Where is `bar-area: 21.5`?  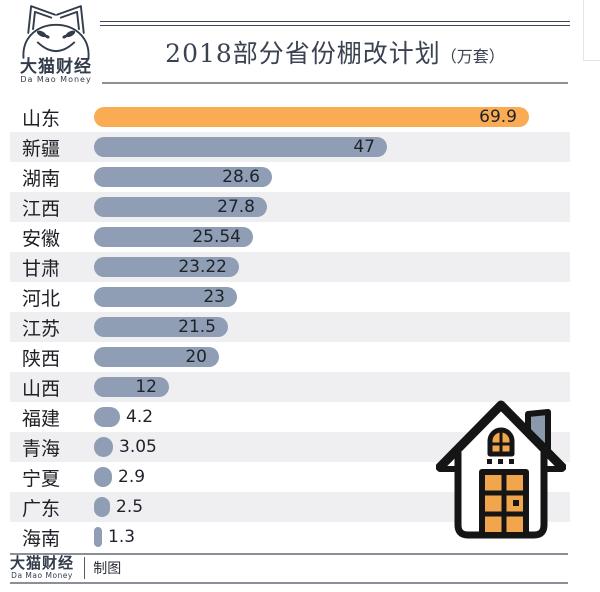
bar-area: 21.5 is located at coordinates (332, 327).